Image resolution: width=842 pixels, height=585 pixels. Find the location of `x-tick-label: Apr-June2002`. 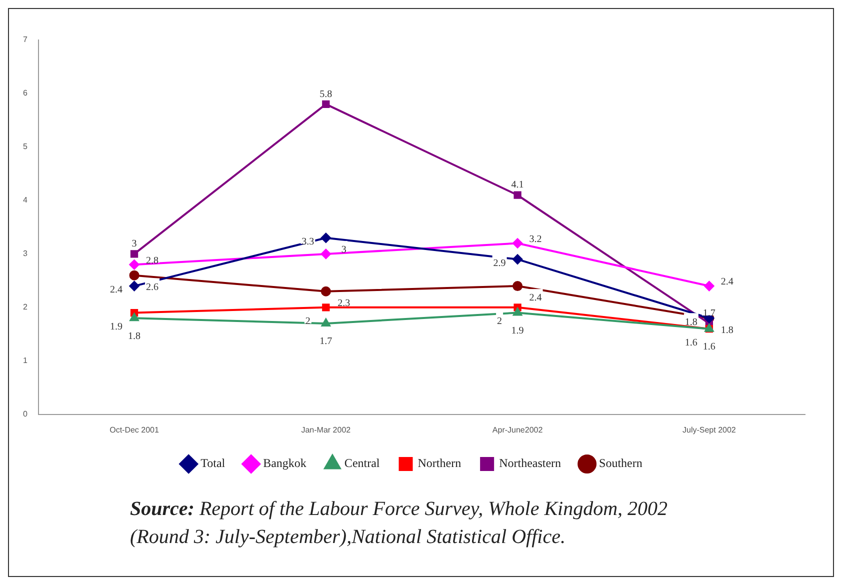

x-tick-label: Apr-June2002 is located at coordinates (518, 429).